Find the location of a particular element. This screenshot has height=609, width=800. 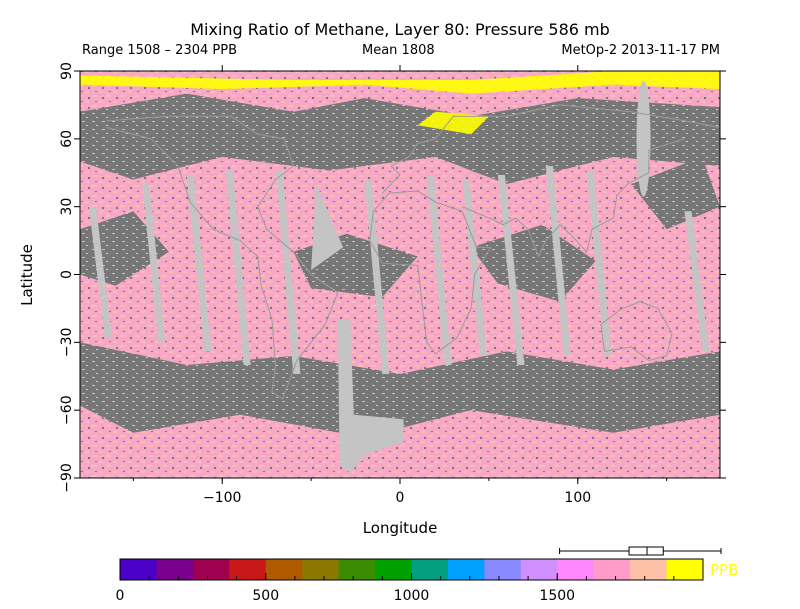

mean-label: Mean 1808 is located at coordinates (398, 50).